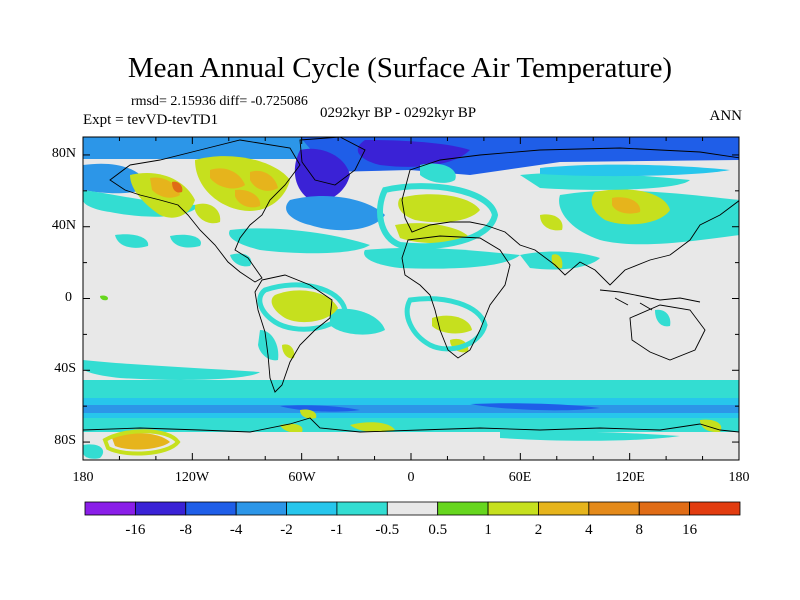 The height and width of the screenshot is (600, 800). Describe the element at coordinates (171, 370) in the screenshot. I see `south-pacific-teal` at that location.